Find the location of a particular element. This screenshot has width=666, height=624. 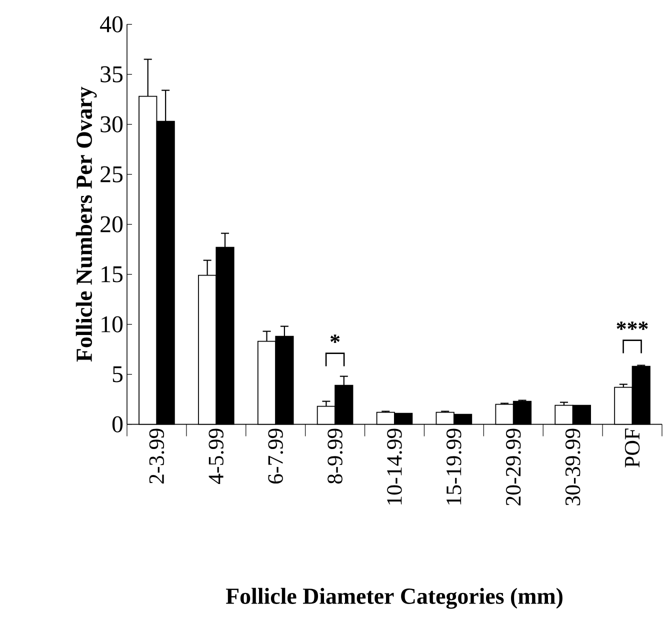

x-tick-label: 2-3.99 is located at coordinates (156, 456).